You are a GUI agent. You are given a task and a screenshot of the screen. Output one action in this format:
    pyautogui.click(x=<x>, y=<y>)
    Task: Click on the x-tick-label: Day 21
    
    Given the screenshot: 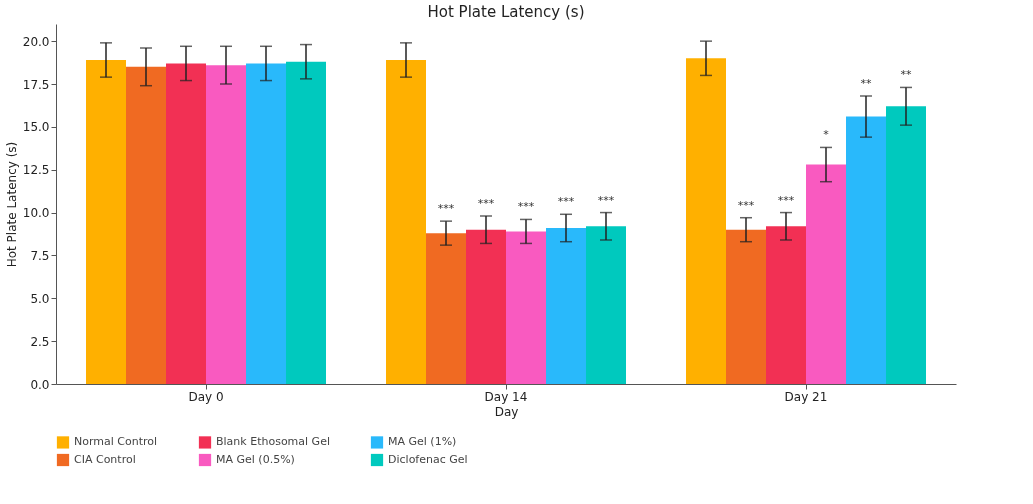 What is the action you would take?
    pyautogui.click(x=806, y=396)
    